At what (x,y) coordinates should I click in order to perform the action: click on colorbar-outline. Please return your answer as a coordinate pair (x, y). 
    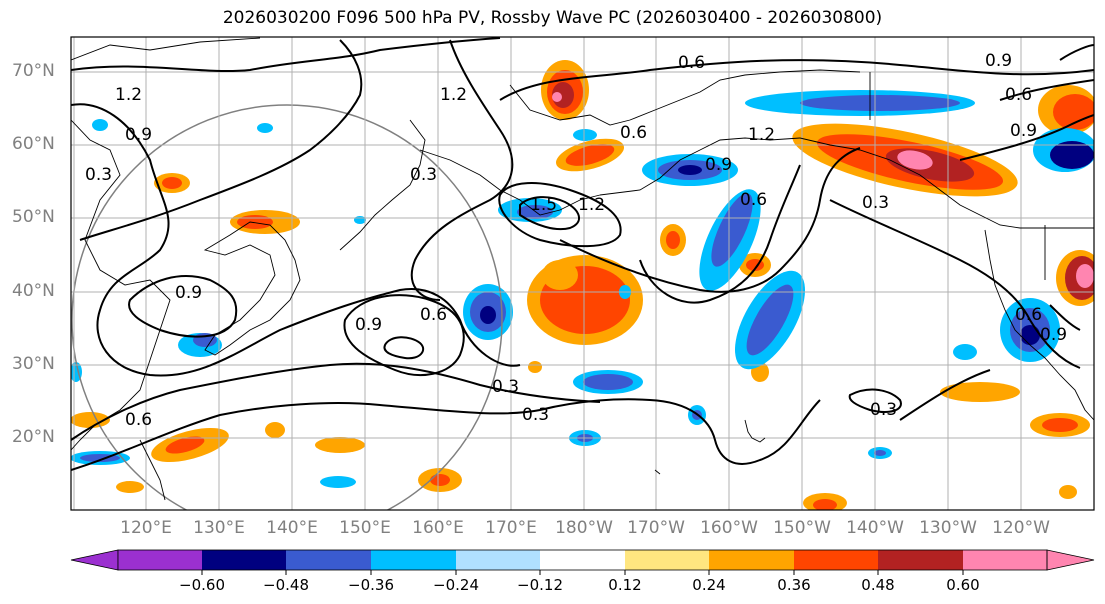
    Looking at the image, I should click on (582, 560).